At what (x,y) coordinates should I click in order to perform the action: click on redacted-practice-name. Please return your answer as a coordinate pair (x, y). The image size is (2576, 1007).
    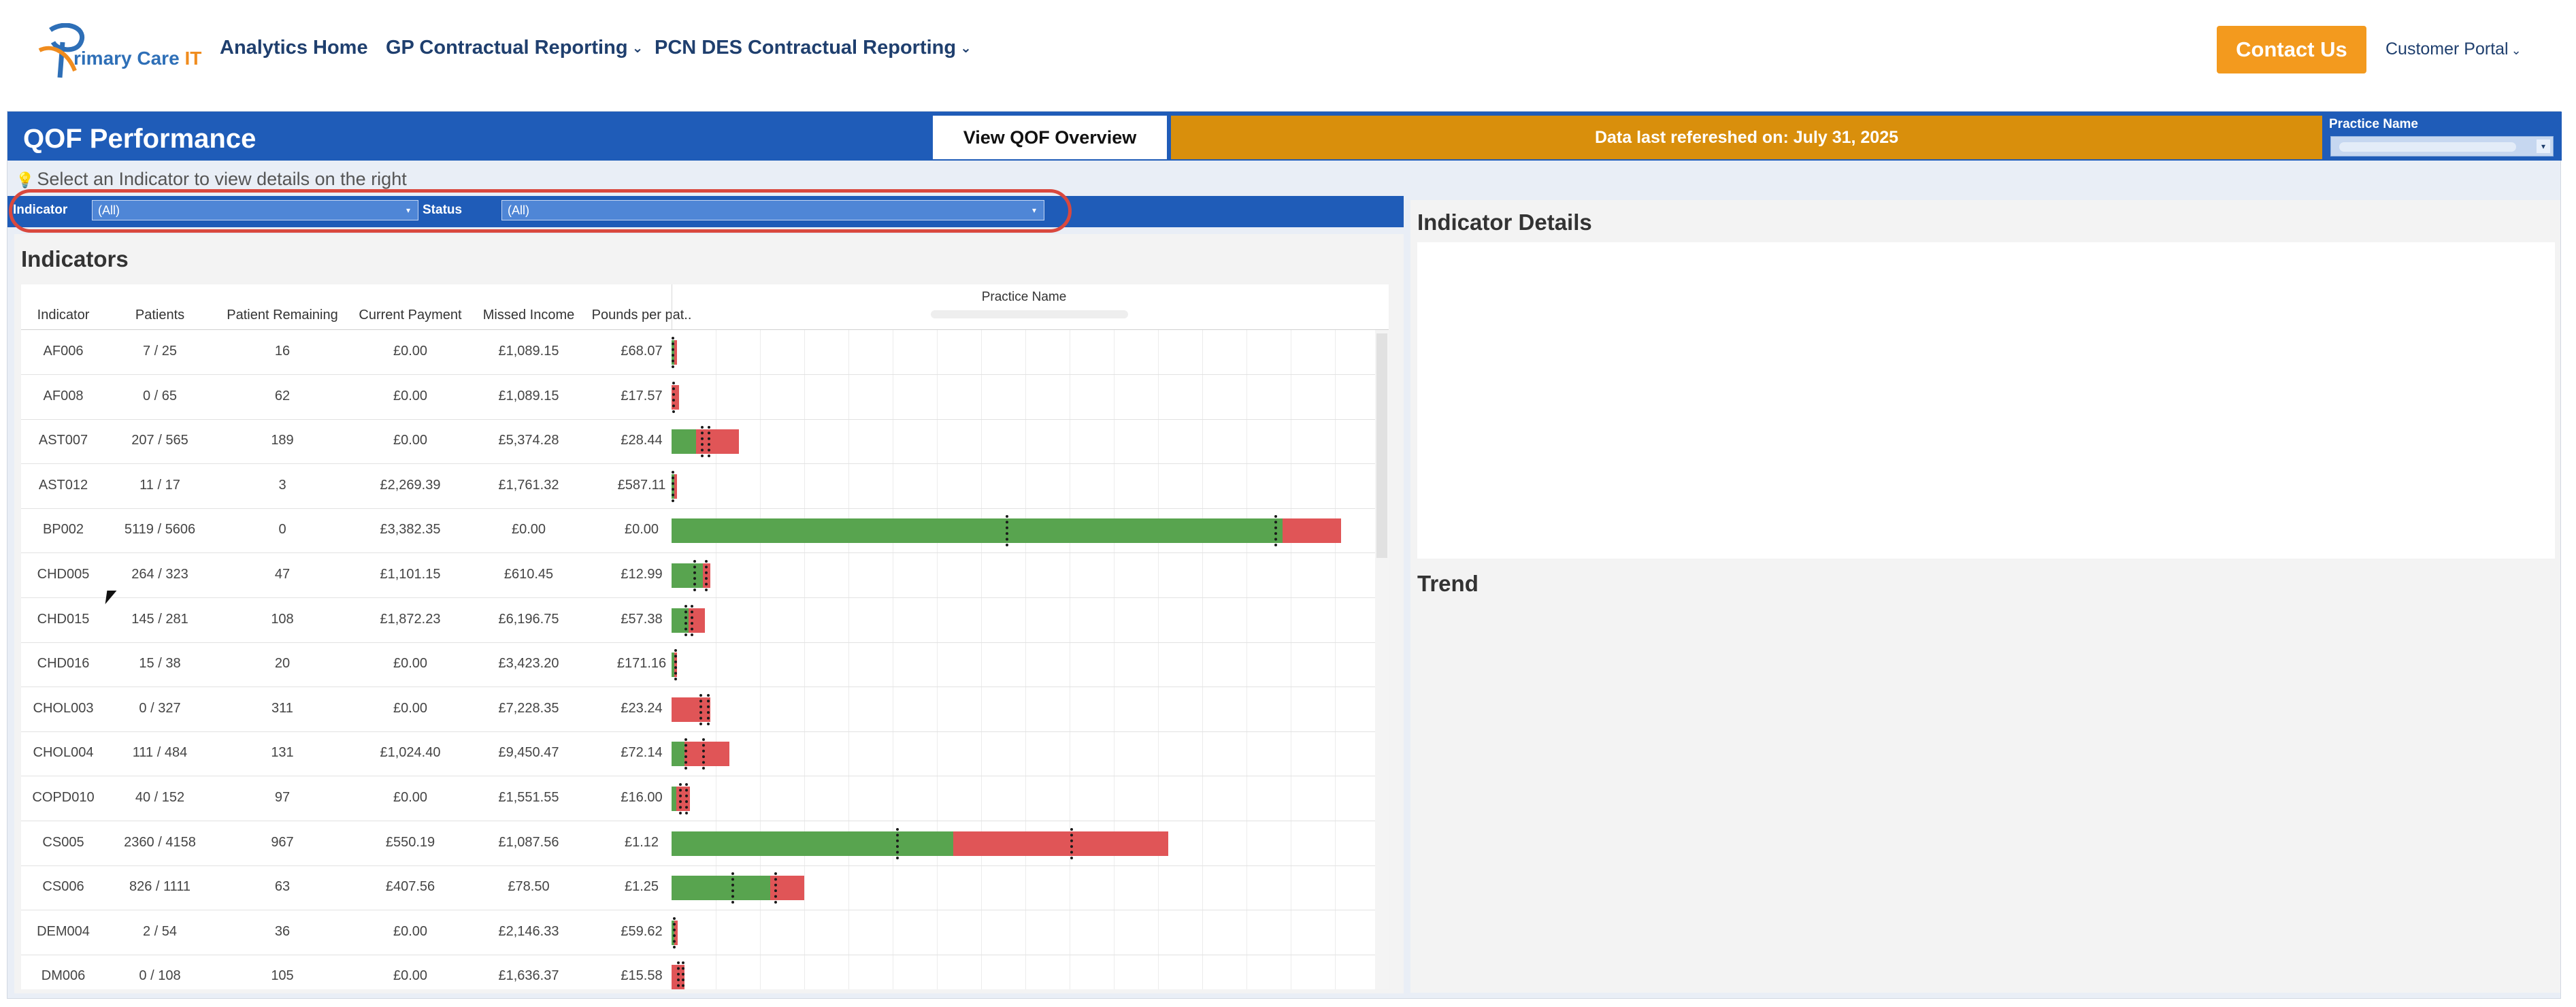
    Looking at the image, I should click on (1030, 314).